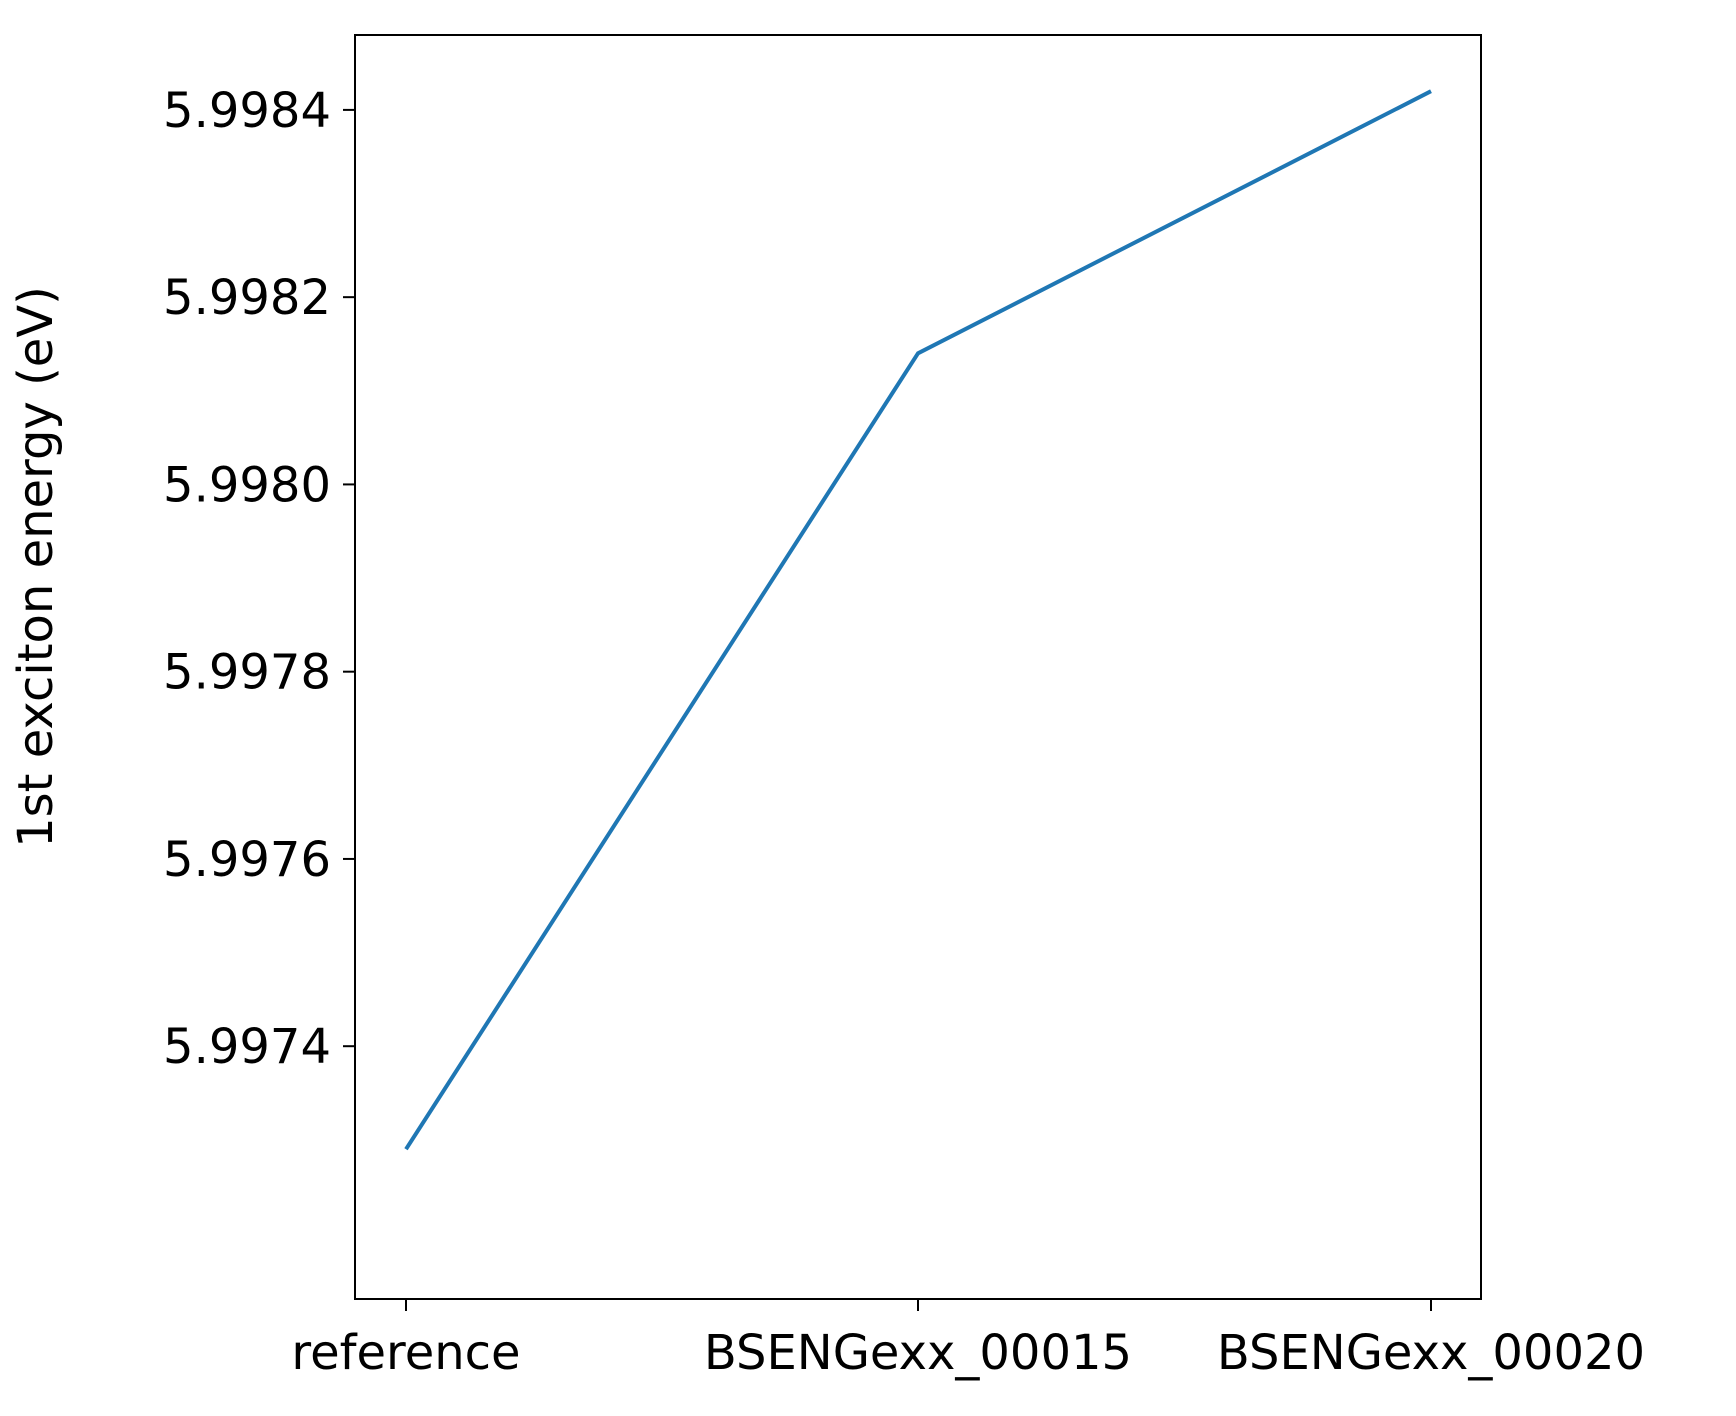 This screenshot has width=1736, height=1416. I want to click on x-tick-label: BSENGexx_00020, so click(1431, 1353).